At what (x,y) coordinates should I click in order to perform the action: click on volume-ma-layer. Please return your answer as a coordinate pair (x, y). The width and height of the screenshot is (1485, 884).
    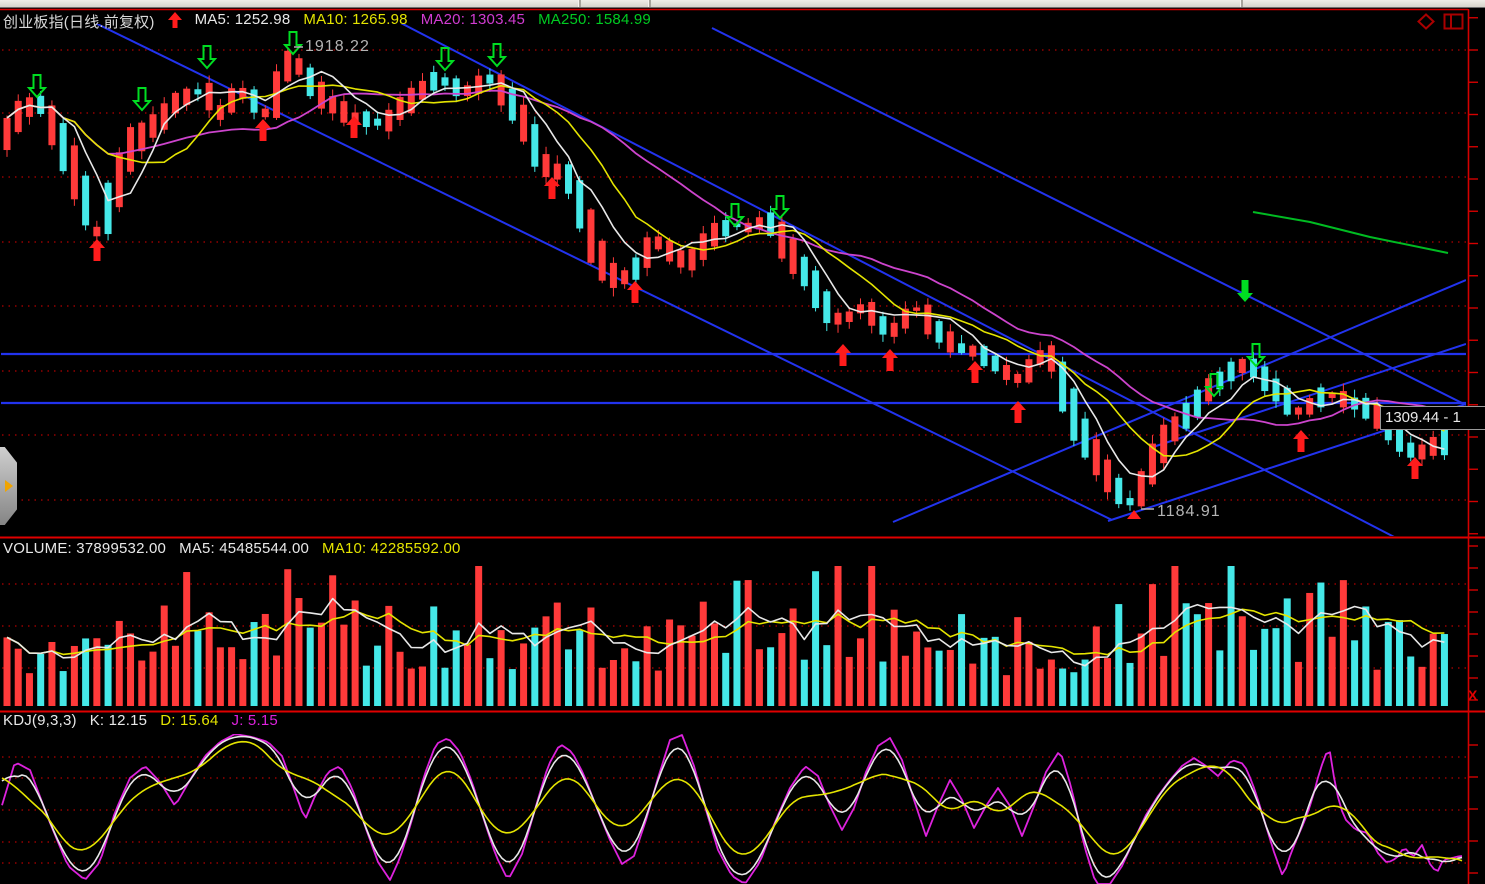
    Looking at the image, I should click on (725, 632).